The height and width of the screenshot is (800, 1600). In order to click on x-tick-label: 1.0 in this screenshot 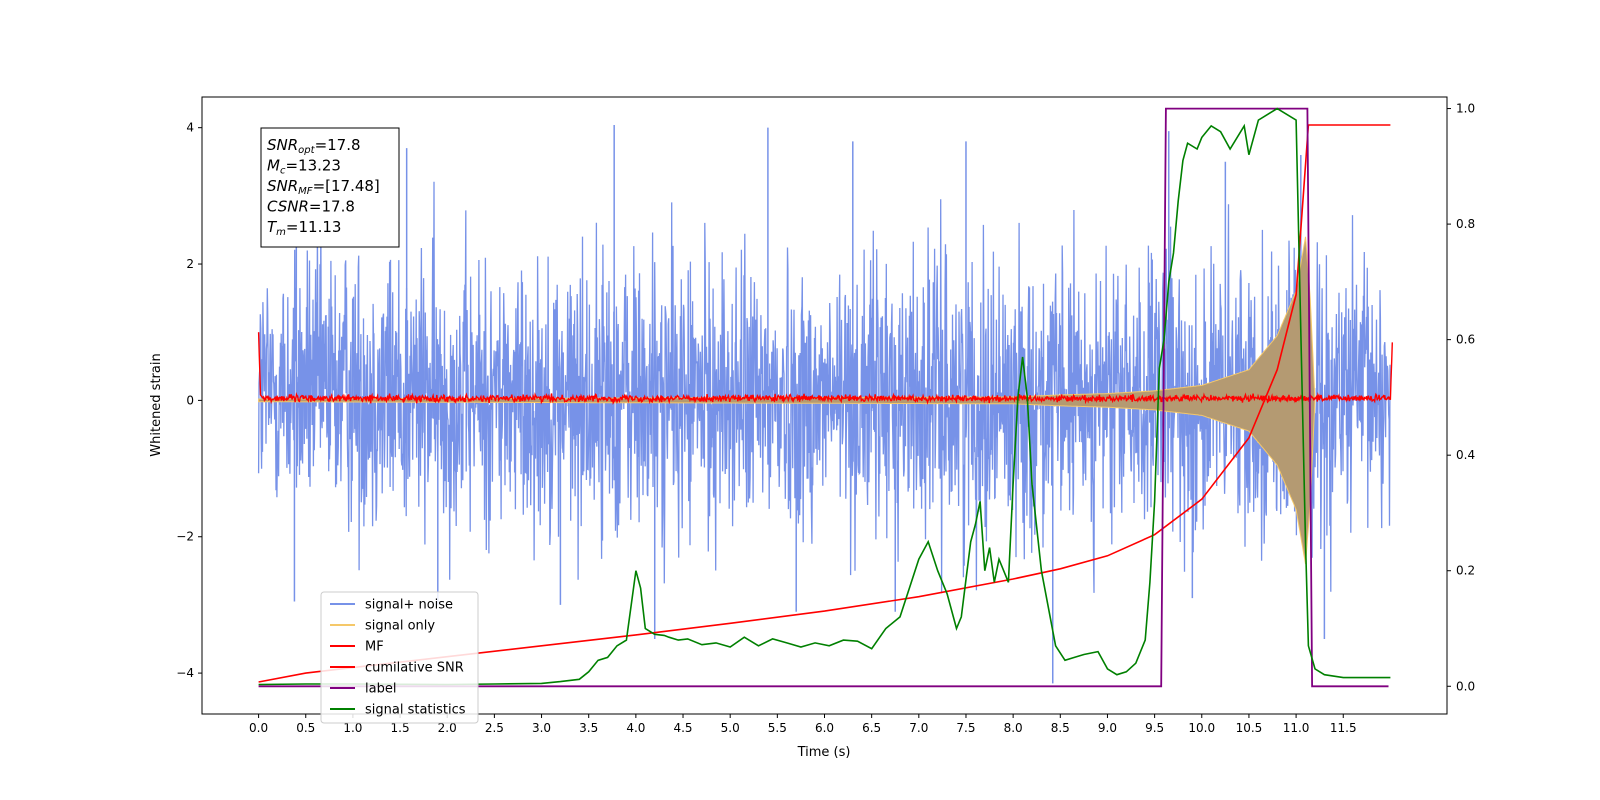, I will do `click(352, 728)`.